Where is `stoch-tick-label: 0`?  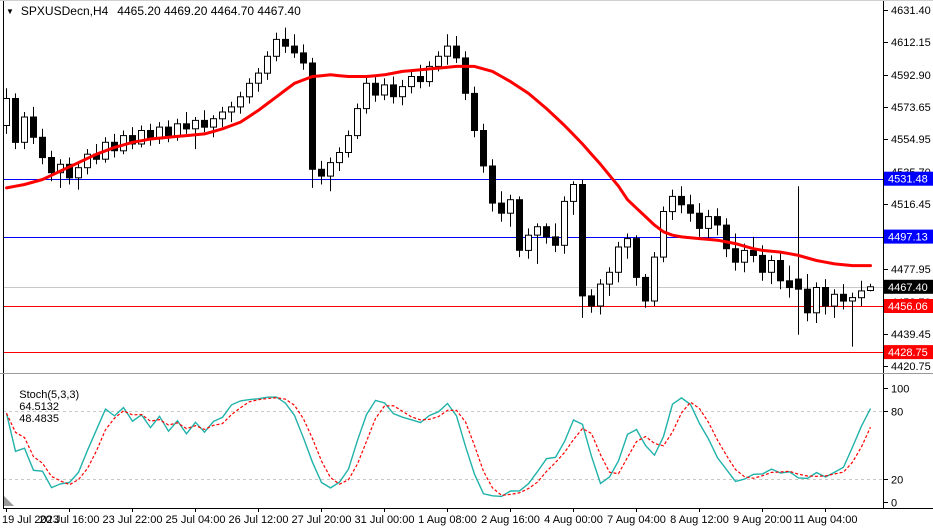 stoch-tick-label: 0 is located at coordinates (894, 504).